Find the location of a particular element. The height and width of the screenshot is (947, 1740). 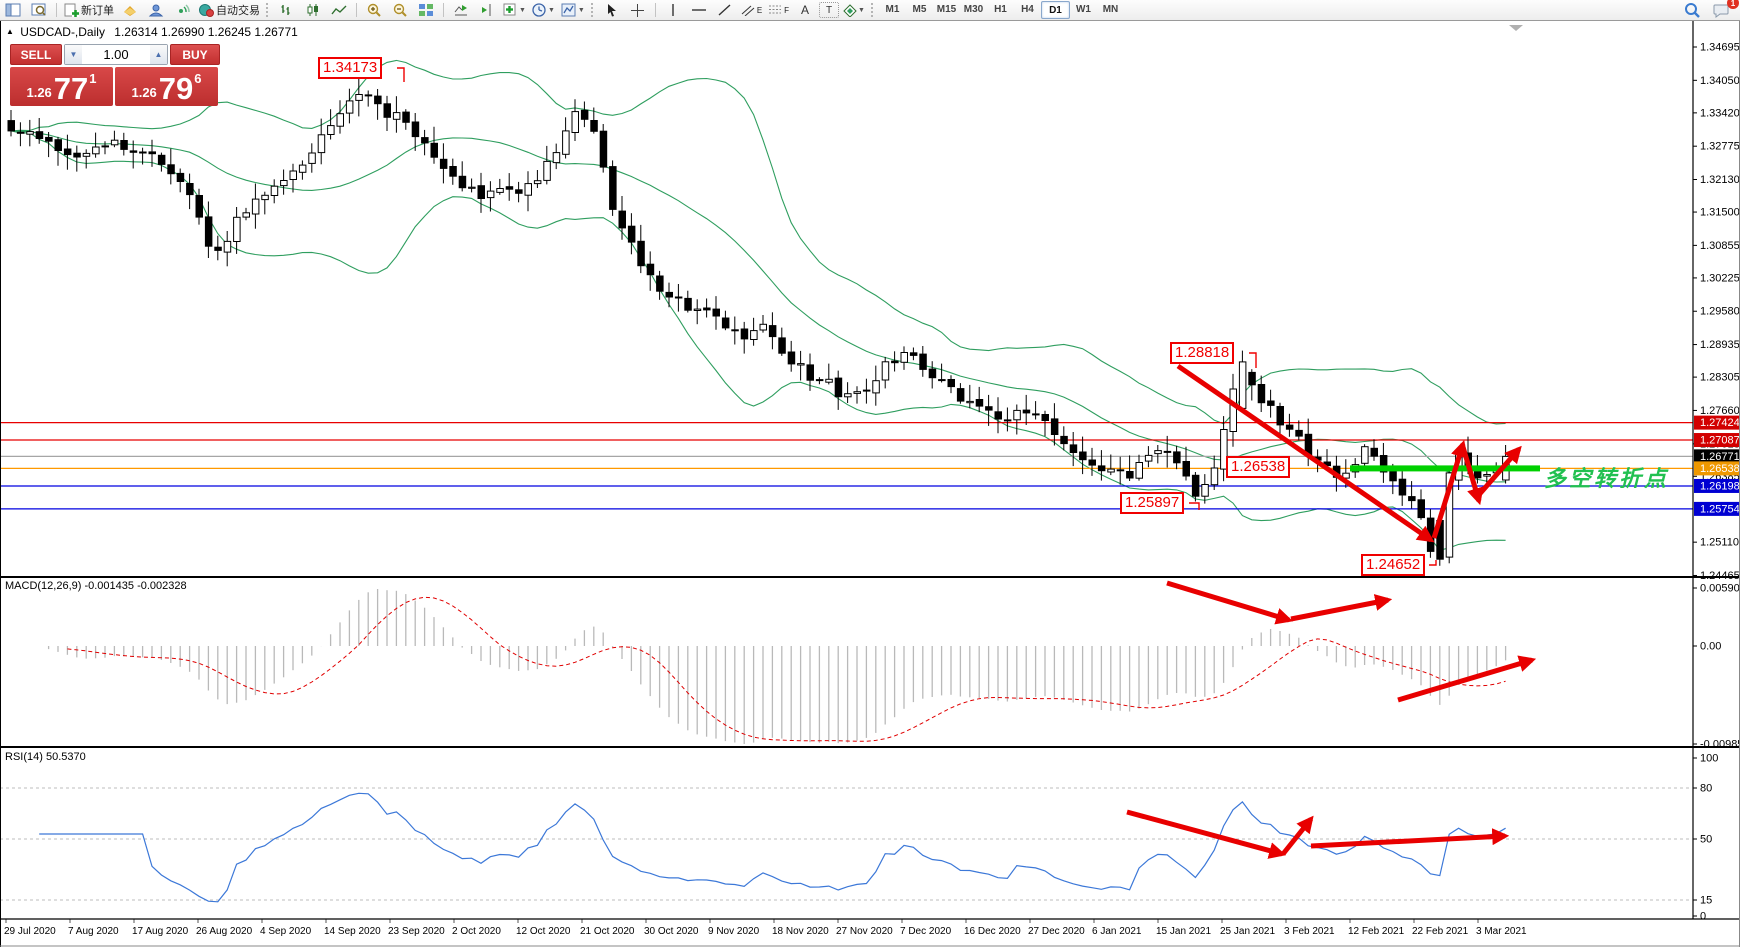

signals-button is located at coordinates (182, 10).